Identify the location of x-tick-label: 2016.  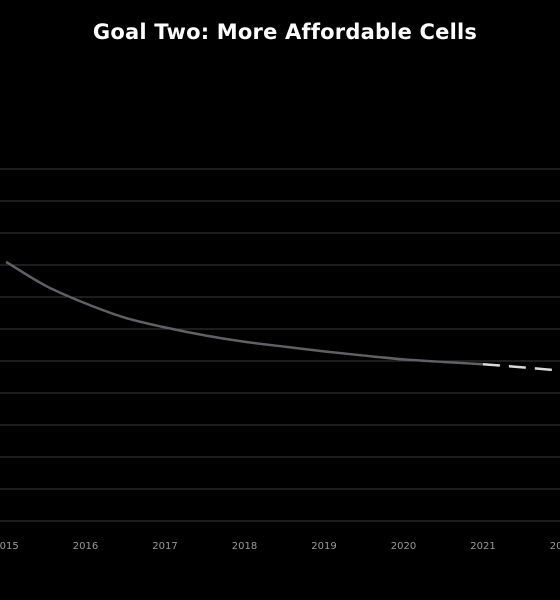
(85, 546).